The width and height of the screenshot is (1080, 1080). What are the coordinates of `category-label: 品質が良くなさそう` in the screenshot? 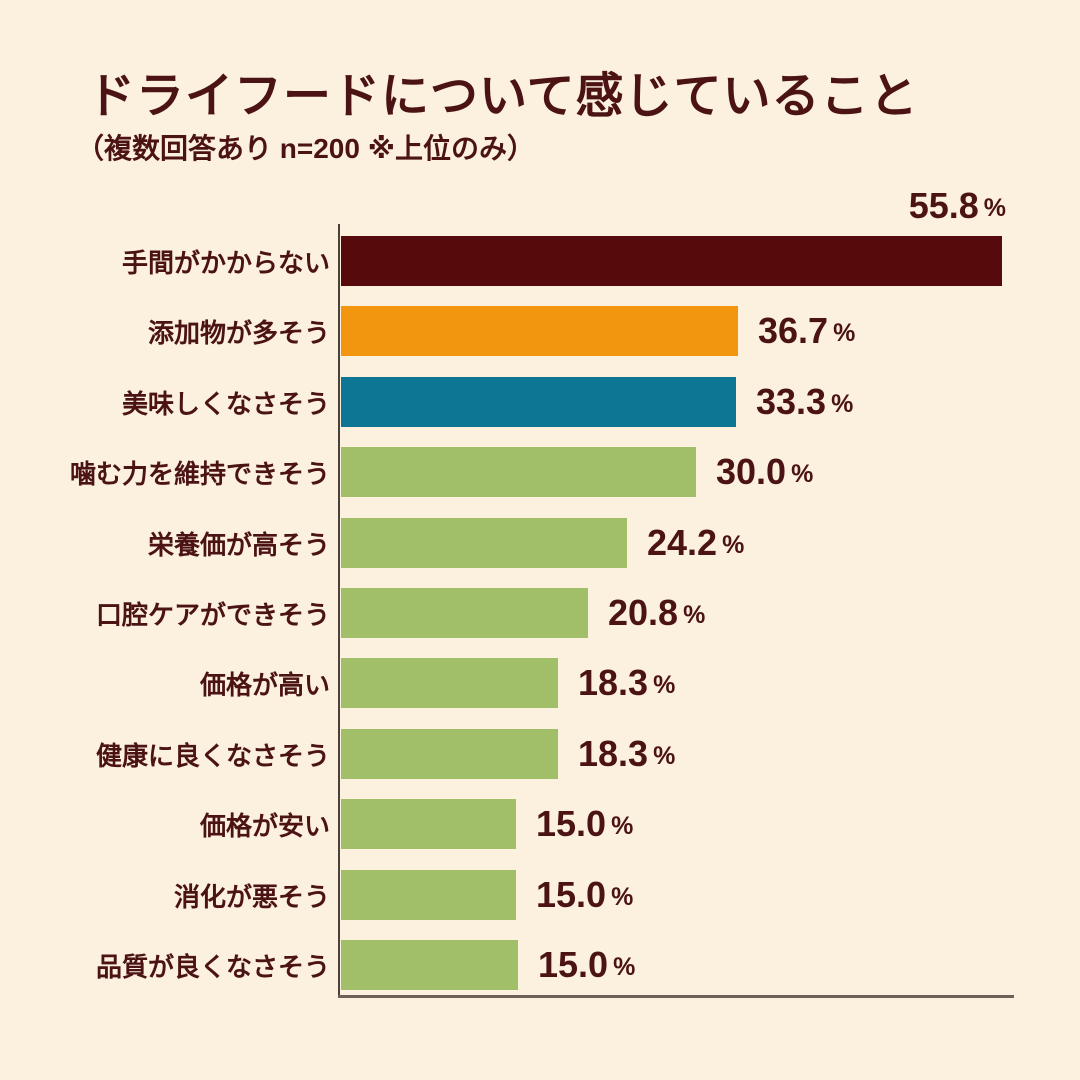 It's located at (212, 966).